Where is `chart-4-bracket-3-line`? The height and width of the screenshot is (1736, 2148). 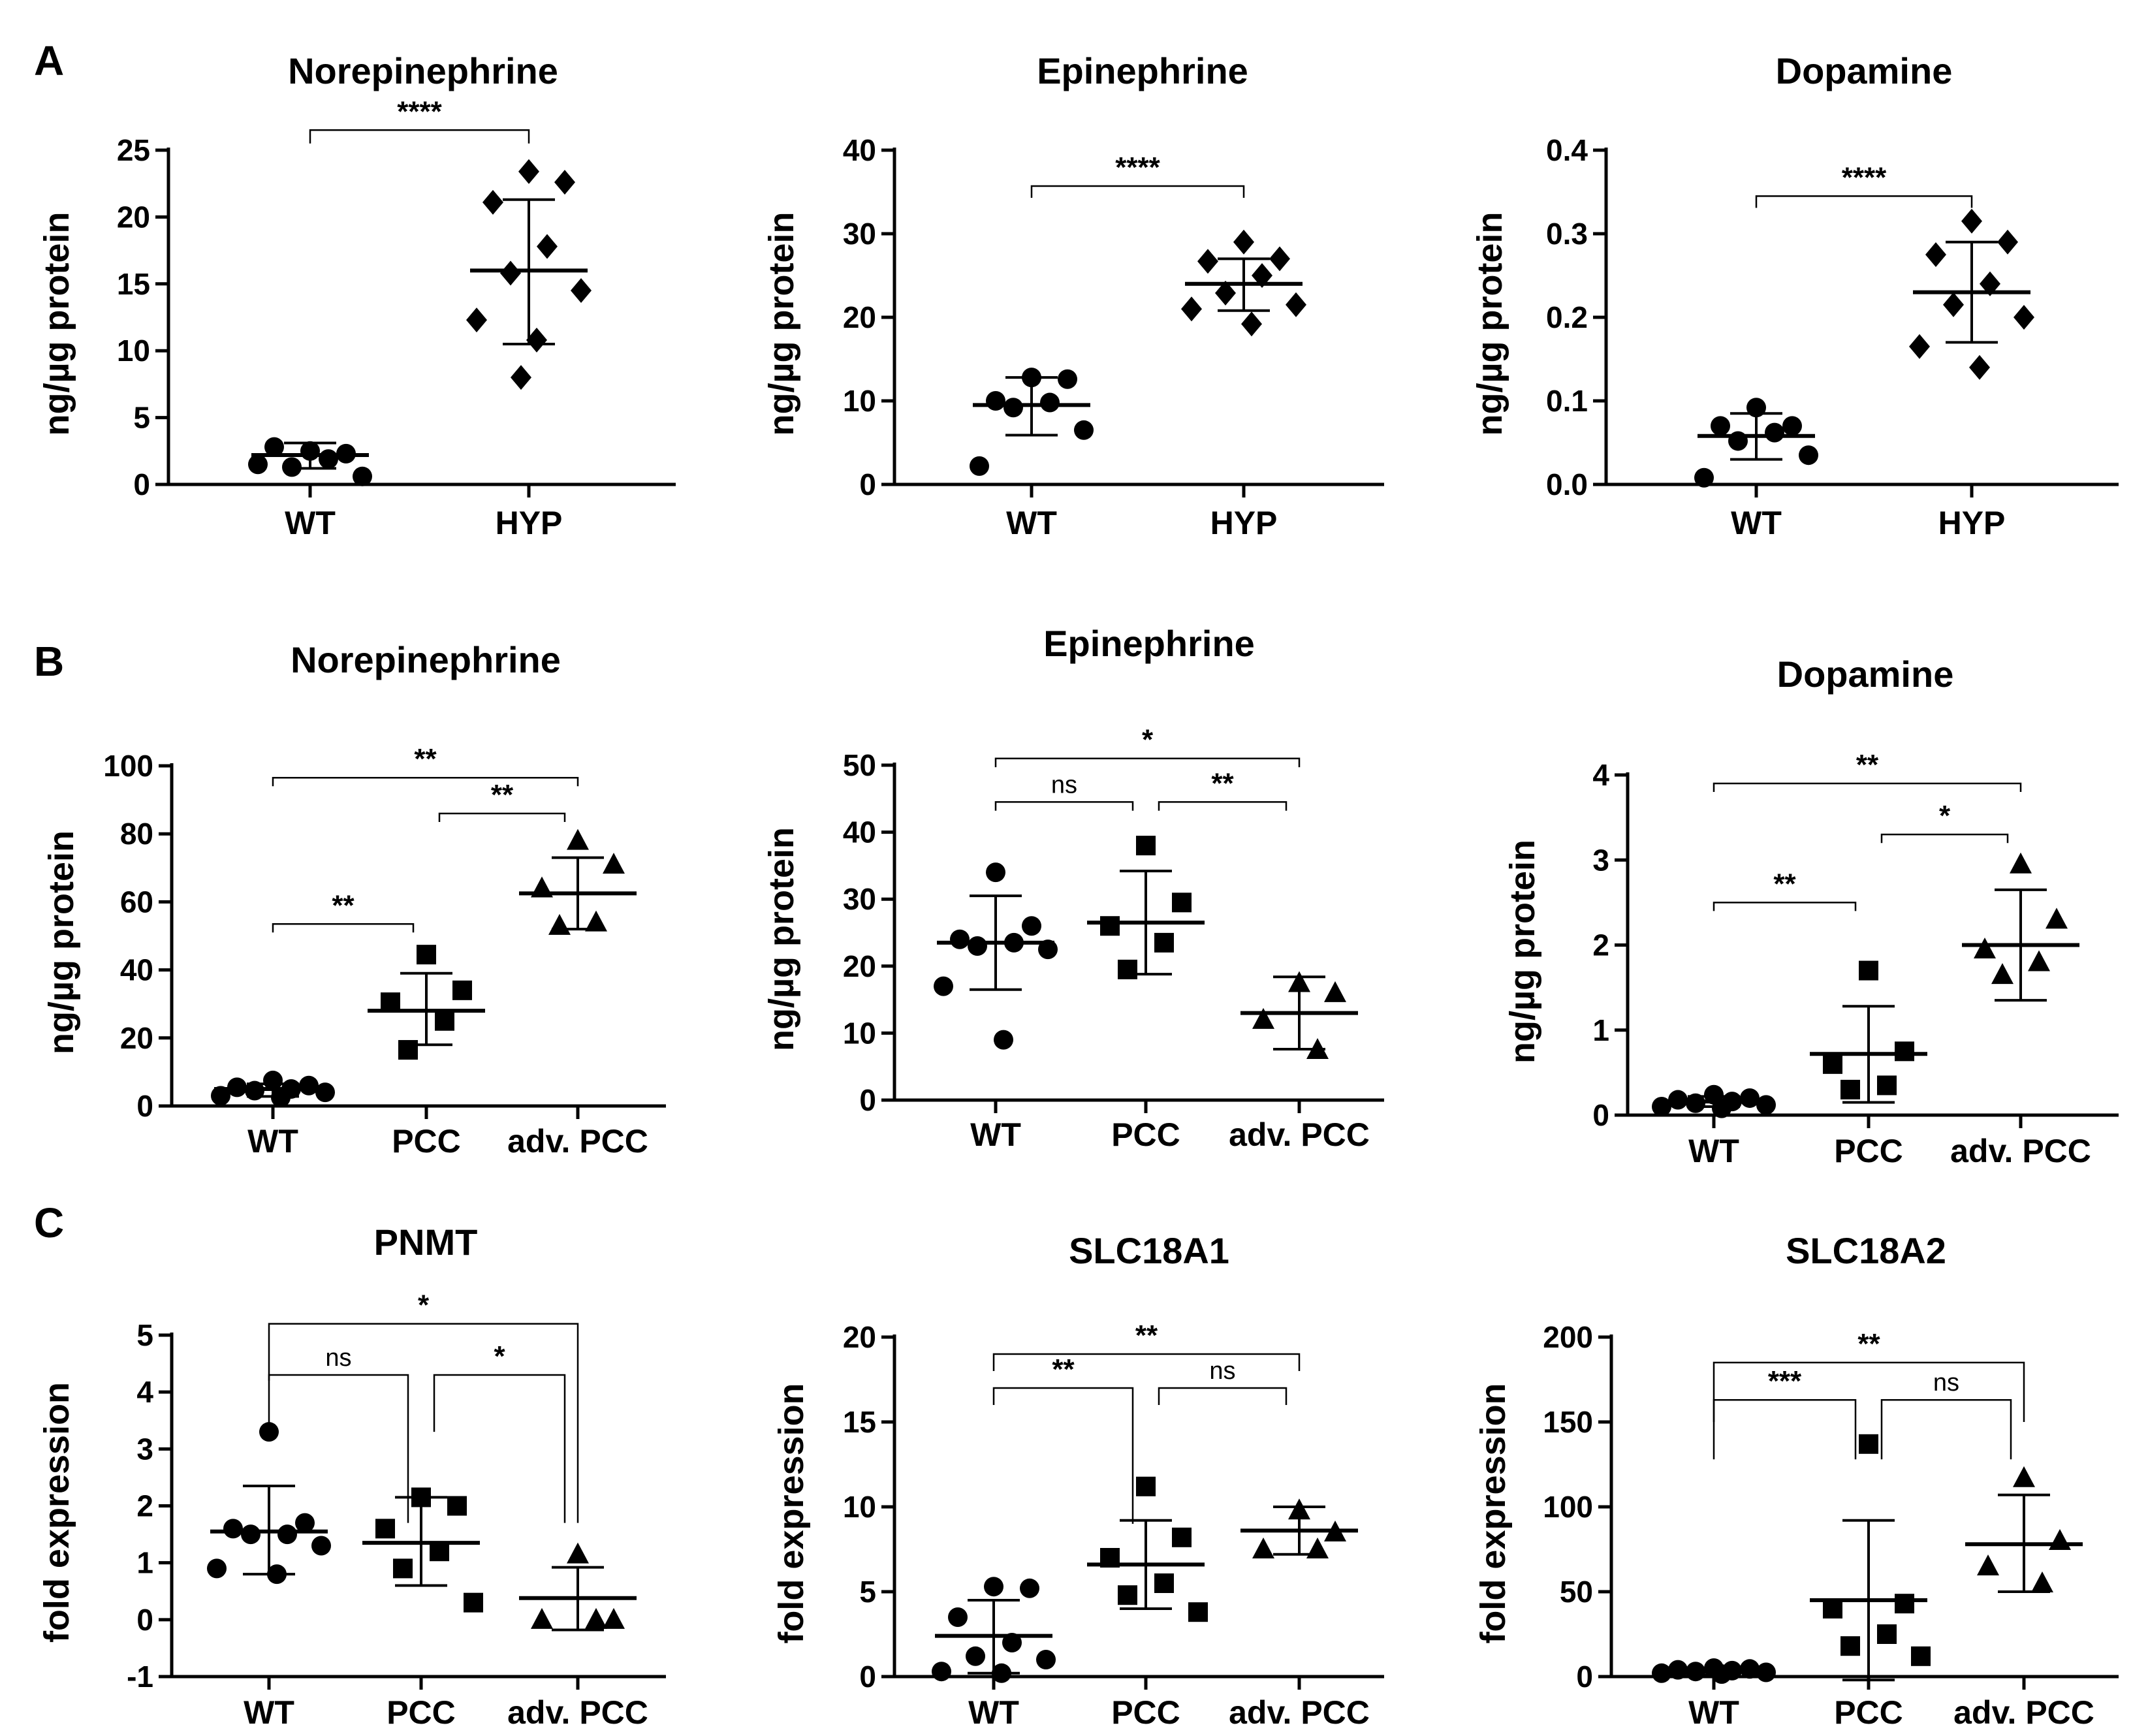
chart-4-bracket-3-line is located at coordinates (425, 781).